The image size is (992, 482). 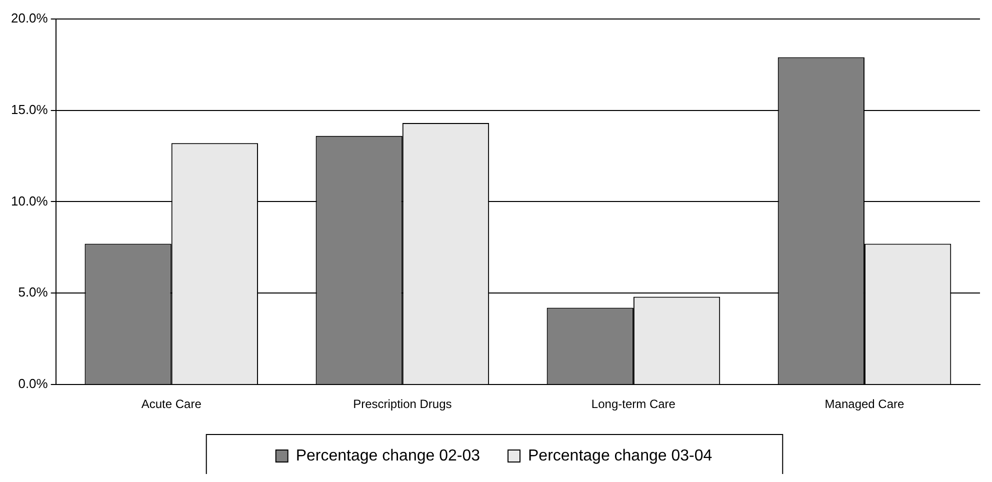 I want to click on legend-label: Percentage change 03-04, so click(x=620, y=455).